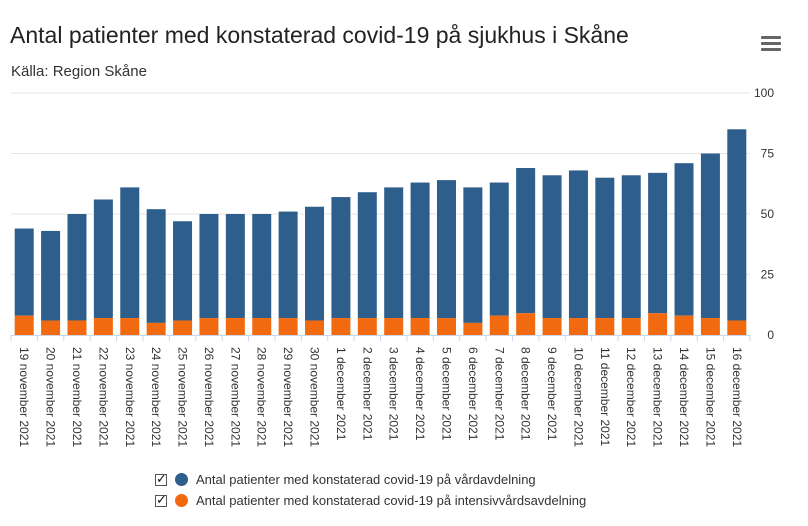  What do you see at coordinates (764, 93) in the screenshot?
I see `y-tick-label: 100` at bounding box center [764, 93].